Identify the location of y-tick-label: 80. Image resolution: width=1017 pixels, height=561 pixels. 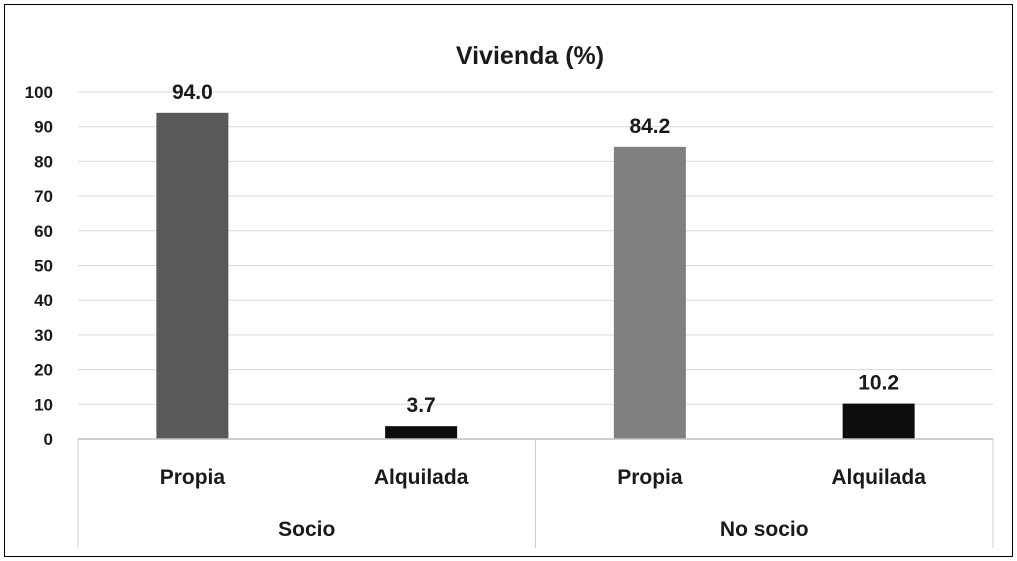
(43, 161).